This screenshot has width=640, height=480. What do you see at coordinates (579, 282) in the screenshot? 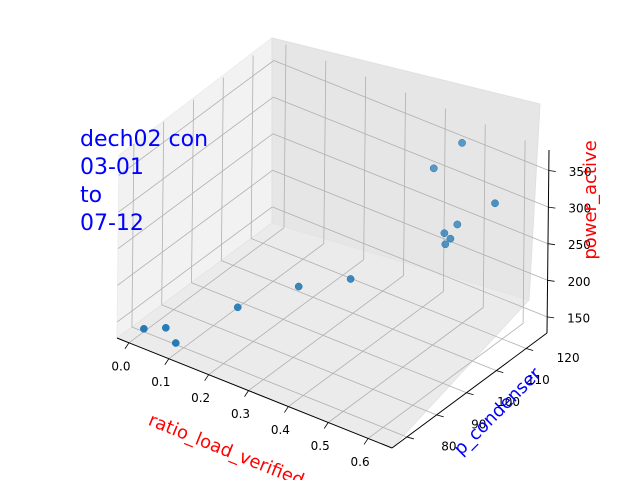
I see `z-tick-label: 200` at bounding box center [579, 282].